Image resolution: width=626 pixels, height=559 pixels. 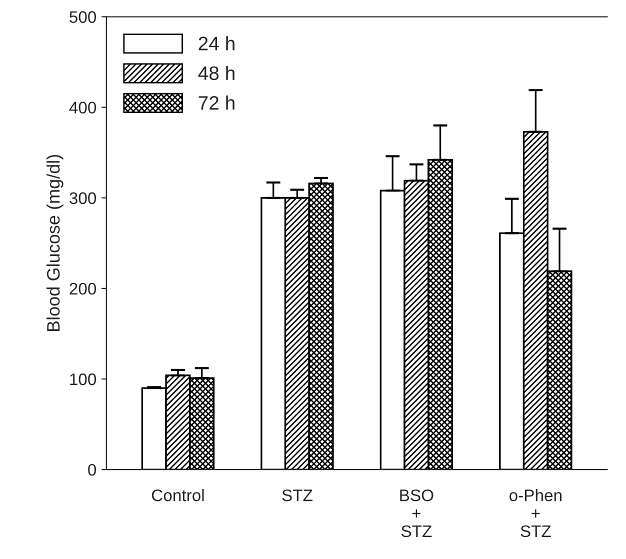 I want to click on y-axis-title: Blood Glucose (mg/dl), so click(x=55, y=242).